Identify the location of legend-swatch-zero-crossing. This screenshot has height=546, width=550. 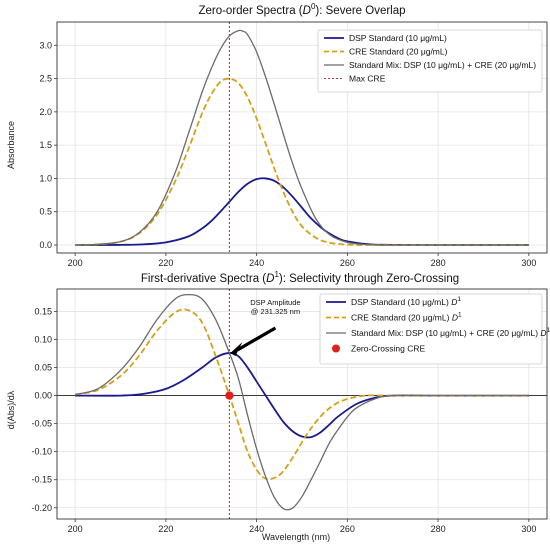
(336, 348).